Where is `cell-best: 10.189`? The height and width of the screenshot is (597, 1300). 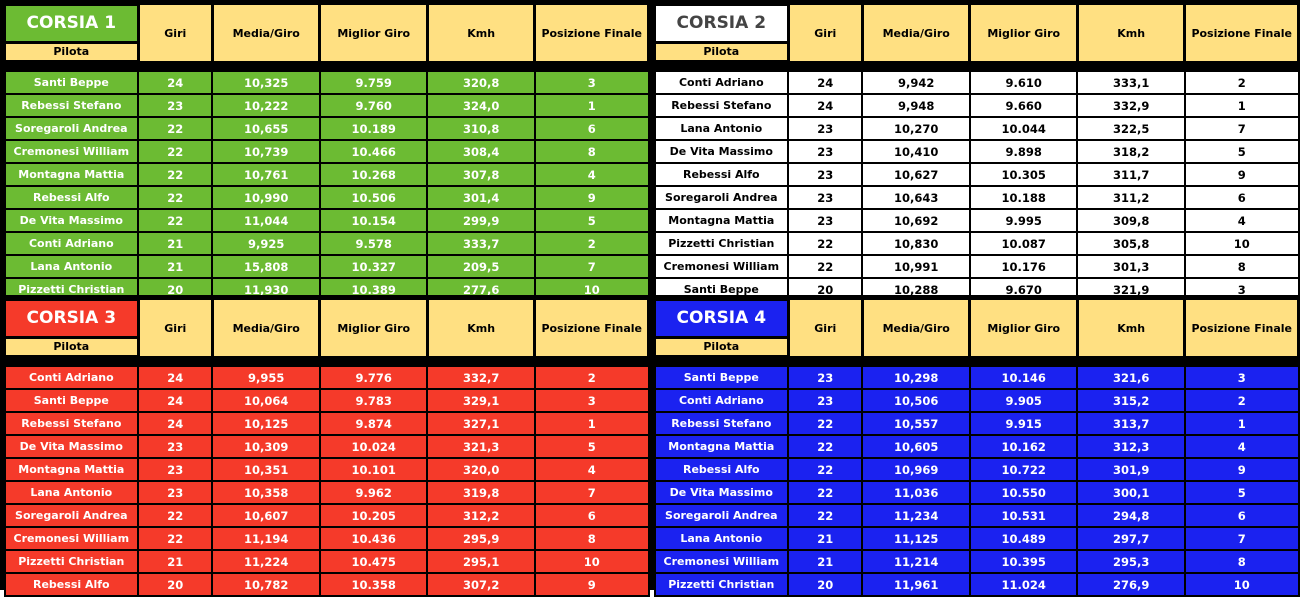
cell-best: 10.189 is located at coordinates (373, 128).